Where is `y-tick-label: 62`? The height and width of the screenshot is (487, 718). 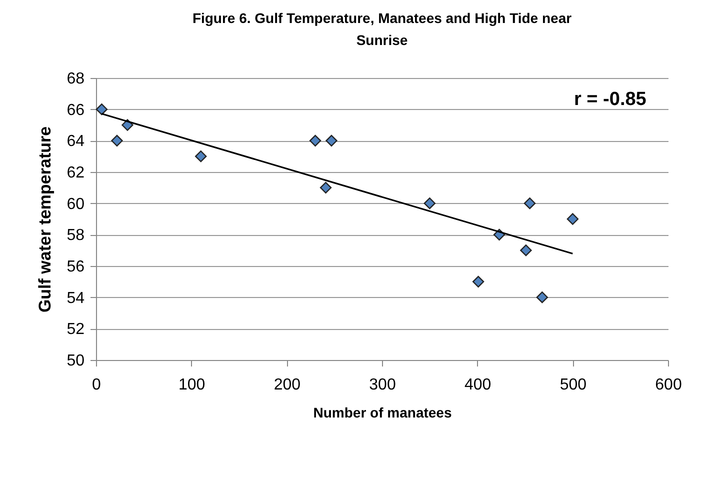 y-tick-label: 62 is located at coordinates (75, 173).